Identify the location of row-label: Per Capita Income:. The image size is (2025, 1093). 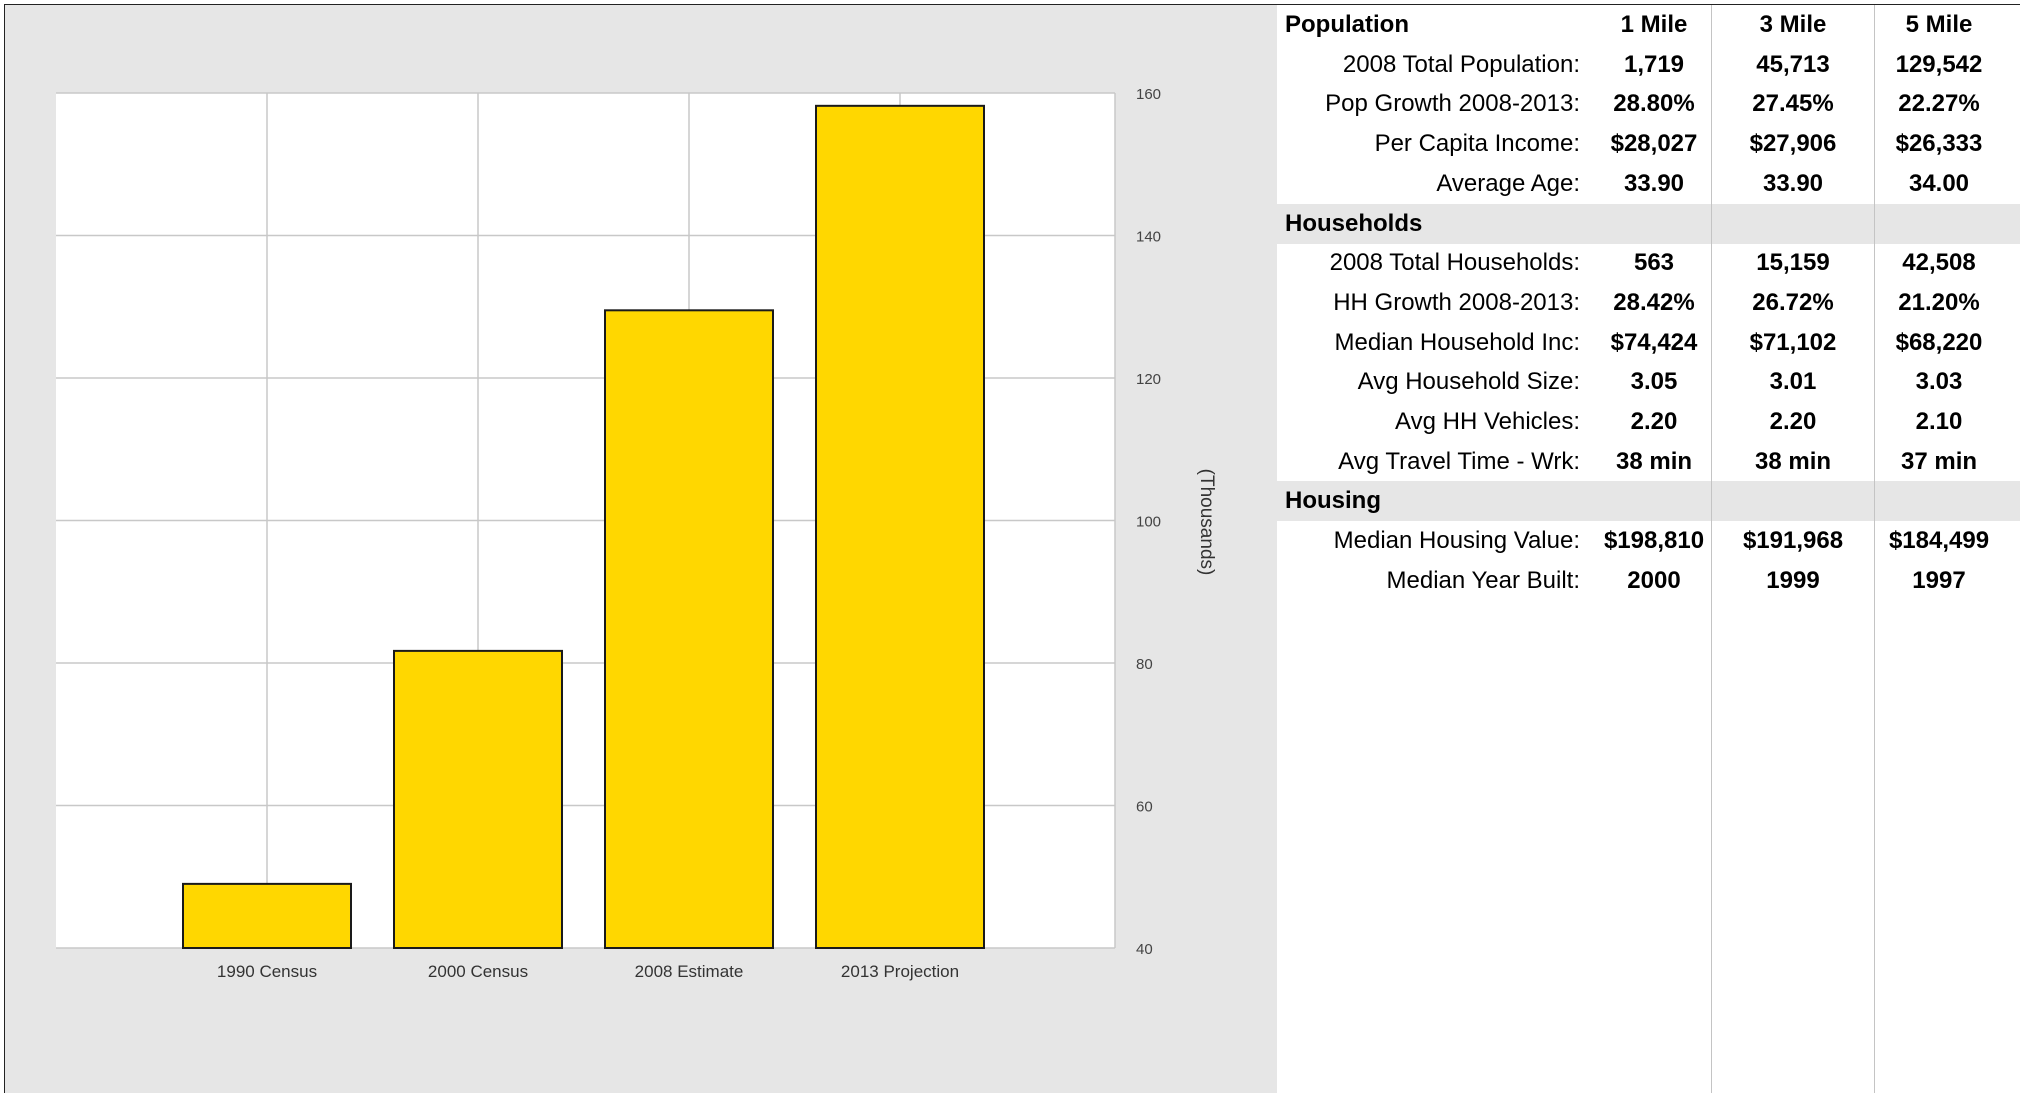
(1477, 144).